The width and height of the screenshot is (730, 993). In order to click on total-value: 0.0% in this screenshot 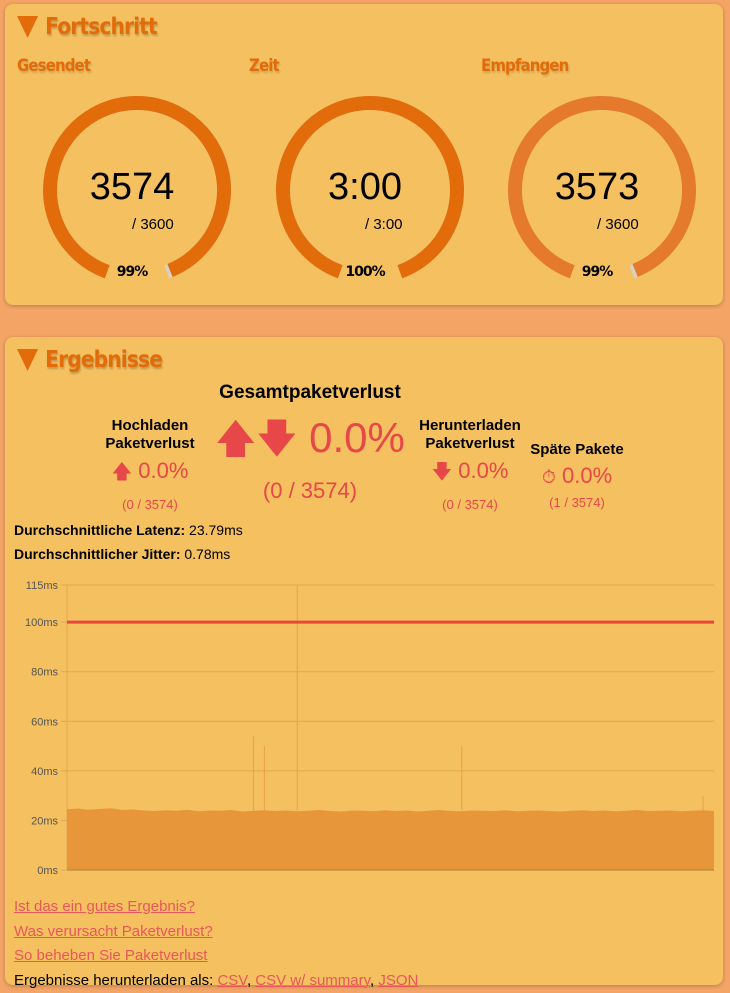, I will do `click(357, 437)`.